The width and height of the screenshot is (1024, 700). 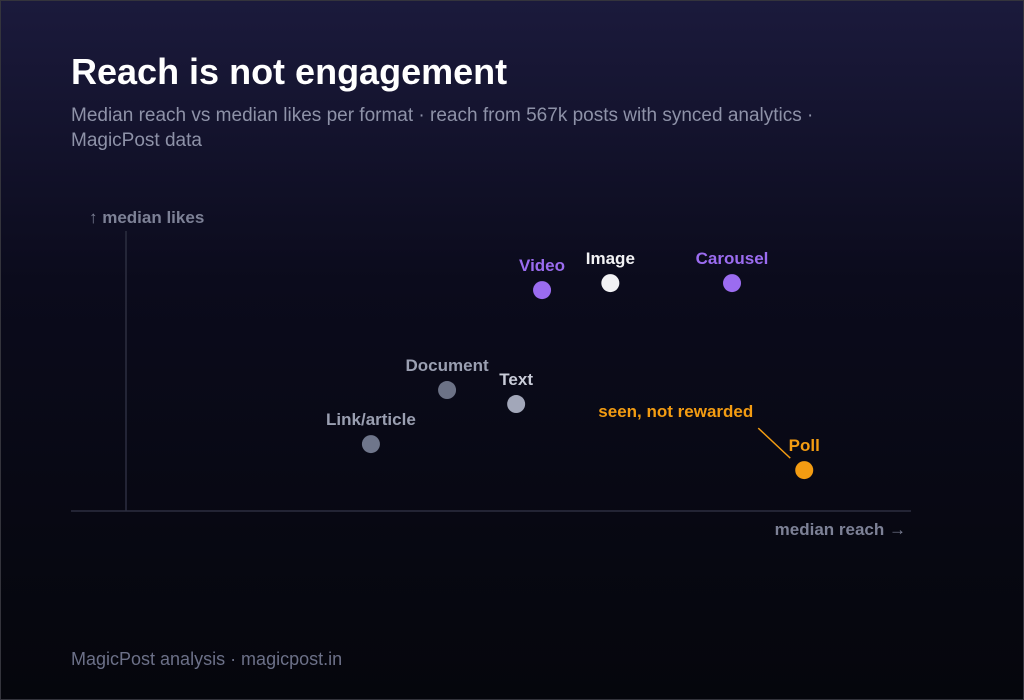 What do you see at coordinates (542, 265) in the screenshot?
I see `point-label: Video` at bounding box center [542, 265].